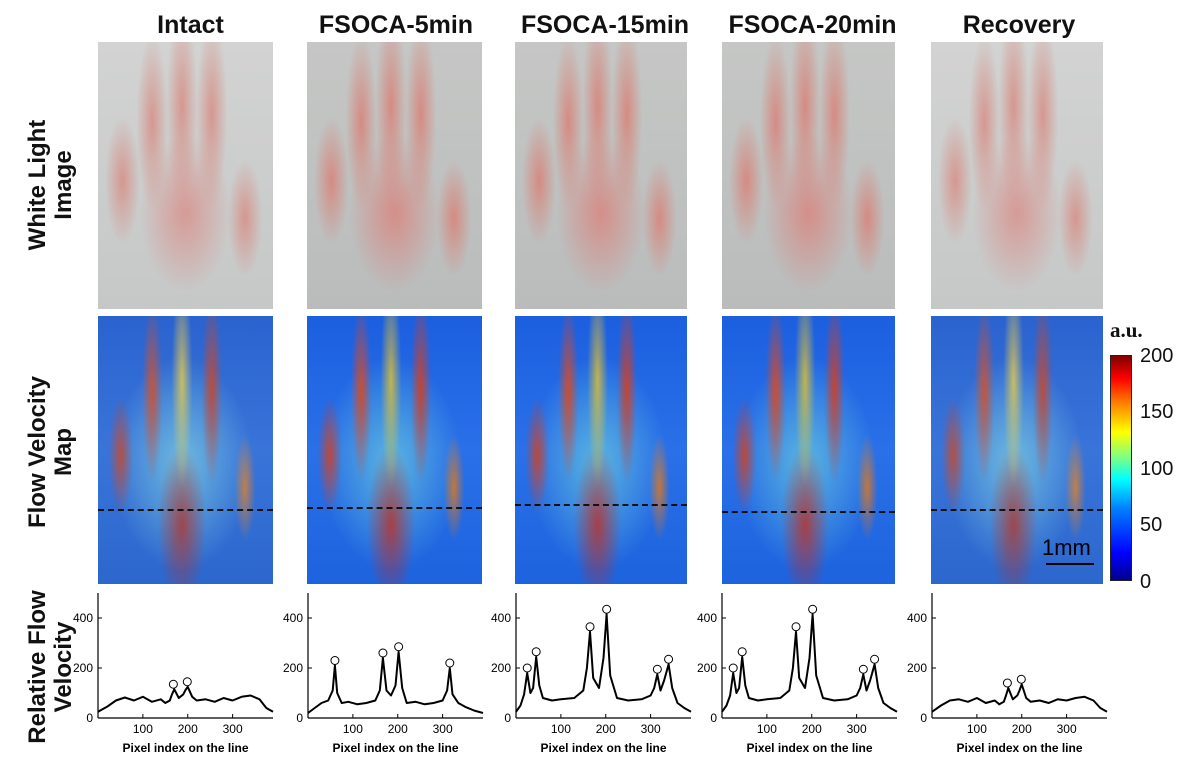 The image size is (1182, 768). Describe the element at coordinates (812, 25) in the screenshot. I see `column-title: FSOCA-20min` at that location.